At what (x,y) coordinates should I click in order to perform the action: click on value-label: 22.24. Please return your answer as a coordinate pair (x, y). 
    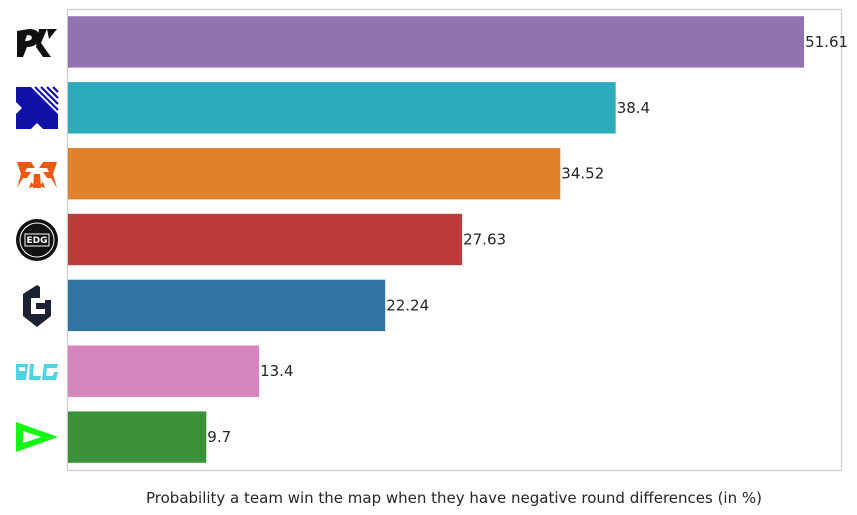
    Looking at the image, I should click on (407, 305).